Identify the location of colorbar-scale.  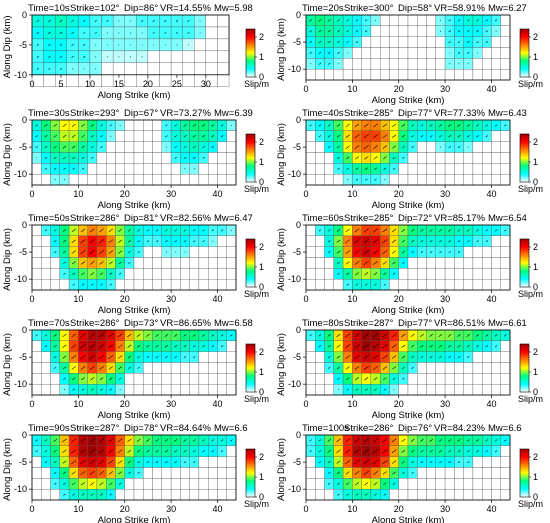
(524, 158).